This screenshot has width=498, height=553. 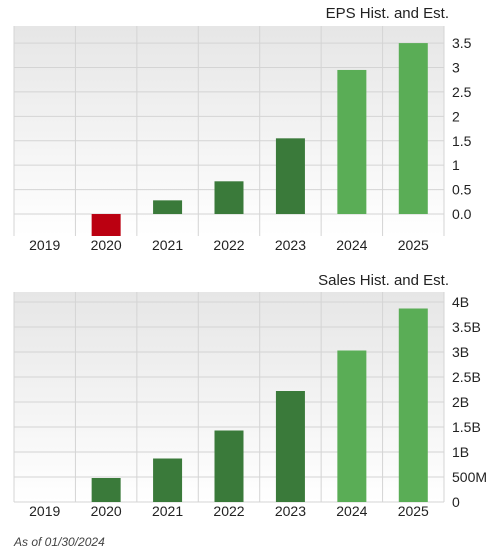 What do you see at coordinates (466, 377) in the screenshot?
I see `sales-y-tick-label: 2.5B` at bounding box center [466, 377].